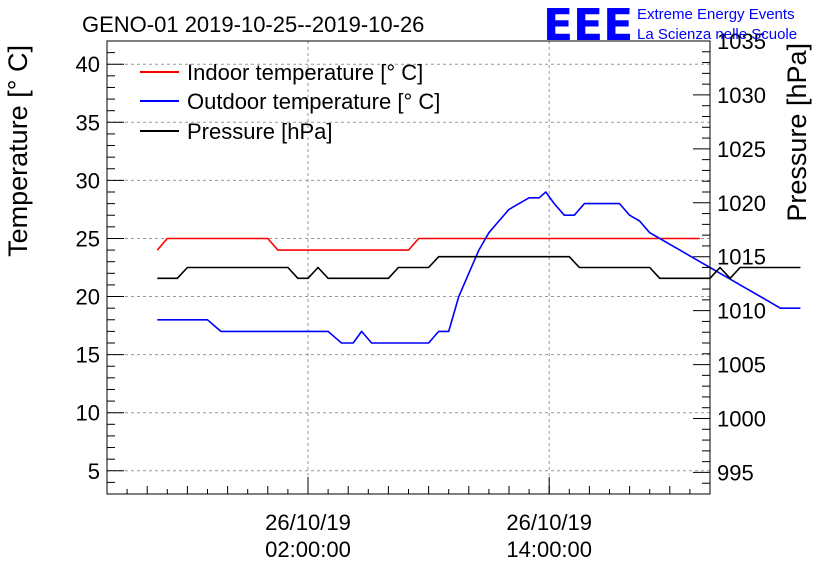  Describe the element at coordinates (308, 549) in the screenshot. I see `x-tick-label-time: 02:00:00` at that location.